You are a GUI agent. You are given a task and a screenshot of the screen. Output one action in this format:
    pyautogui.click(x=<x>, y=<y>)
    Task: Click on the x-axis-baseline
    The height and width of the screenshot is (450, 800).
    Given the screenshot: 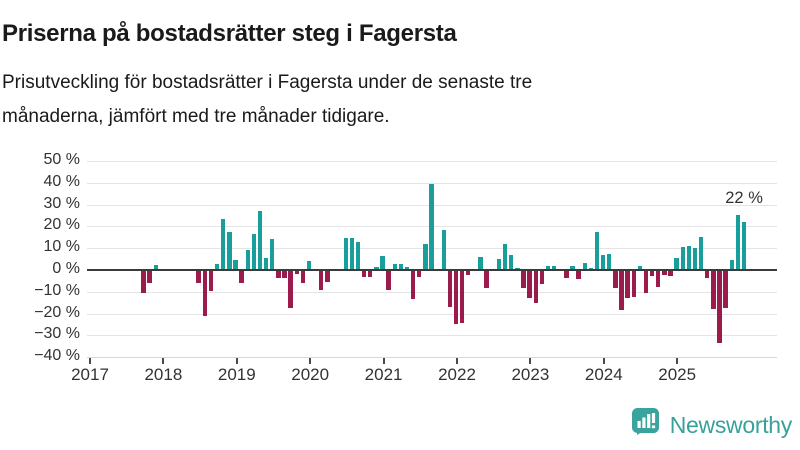 What is the action you would take?
    pyautogui.click(x=432, y=358)
    